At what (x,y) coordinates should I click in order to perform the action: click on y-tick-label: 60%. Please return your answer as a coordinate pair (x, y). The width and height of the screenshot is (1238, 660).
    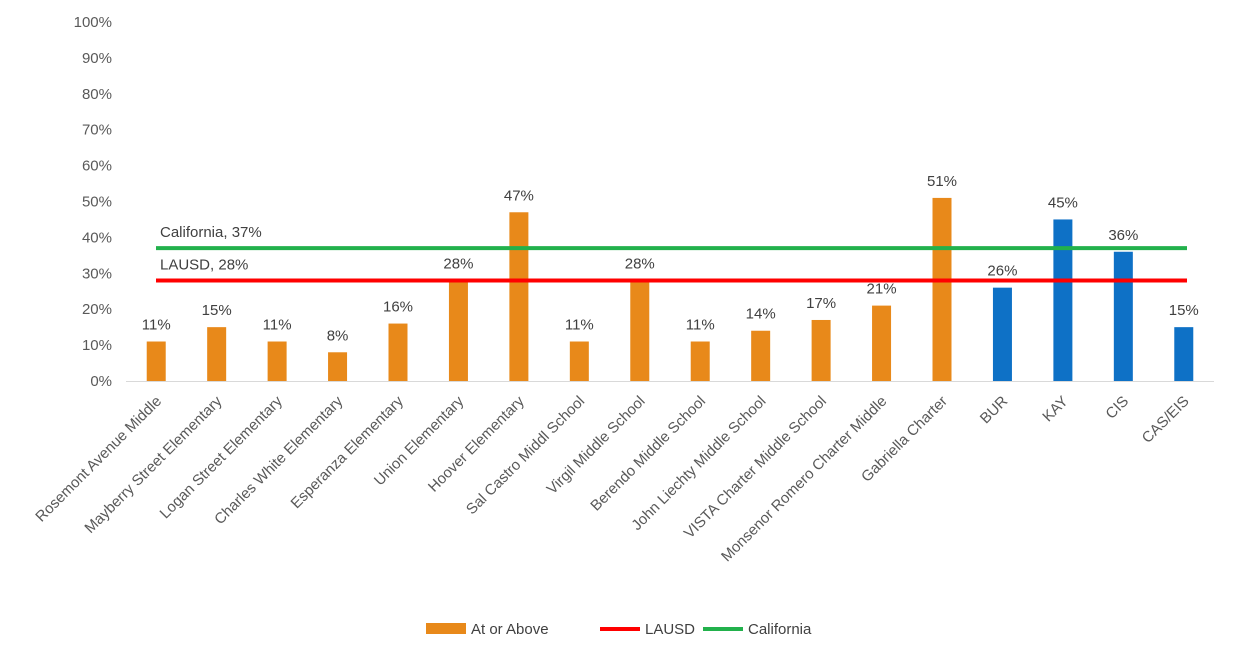
    Looking at the image, I should click on (97, 166).